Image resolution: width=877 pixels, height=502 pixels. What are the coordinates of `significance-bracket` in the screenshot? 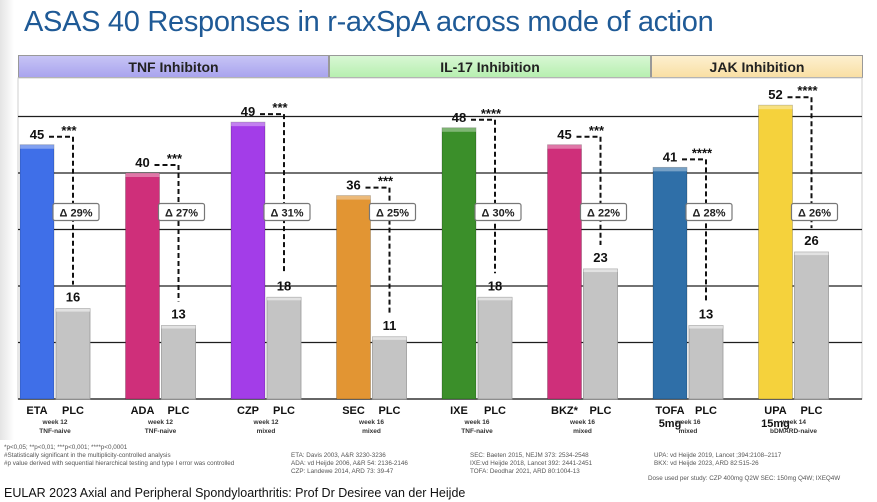 It's located at (167, 233).